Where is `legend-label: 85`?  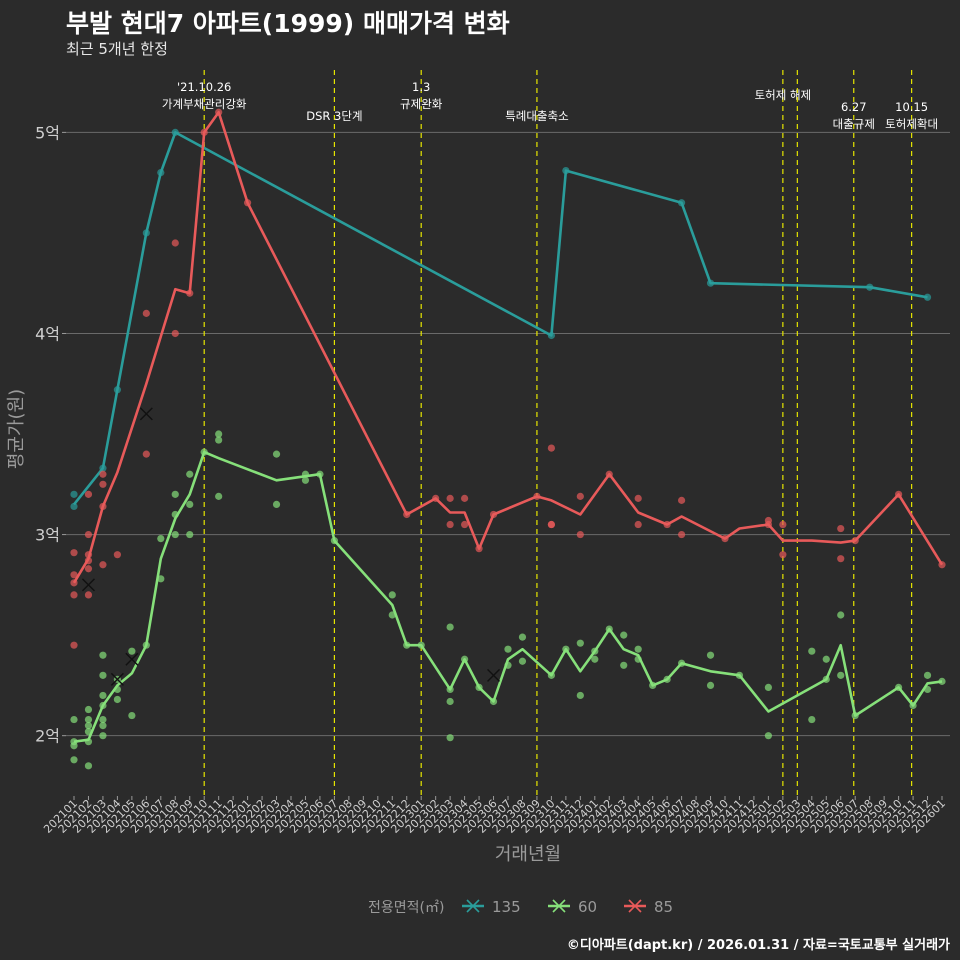
legend-label: 85 is located at coordinates (663, 907).